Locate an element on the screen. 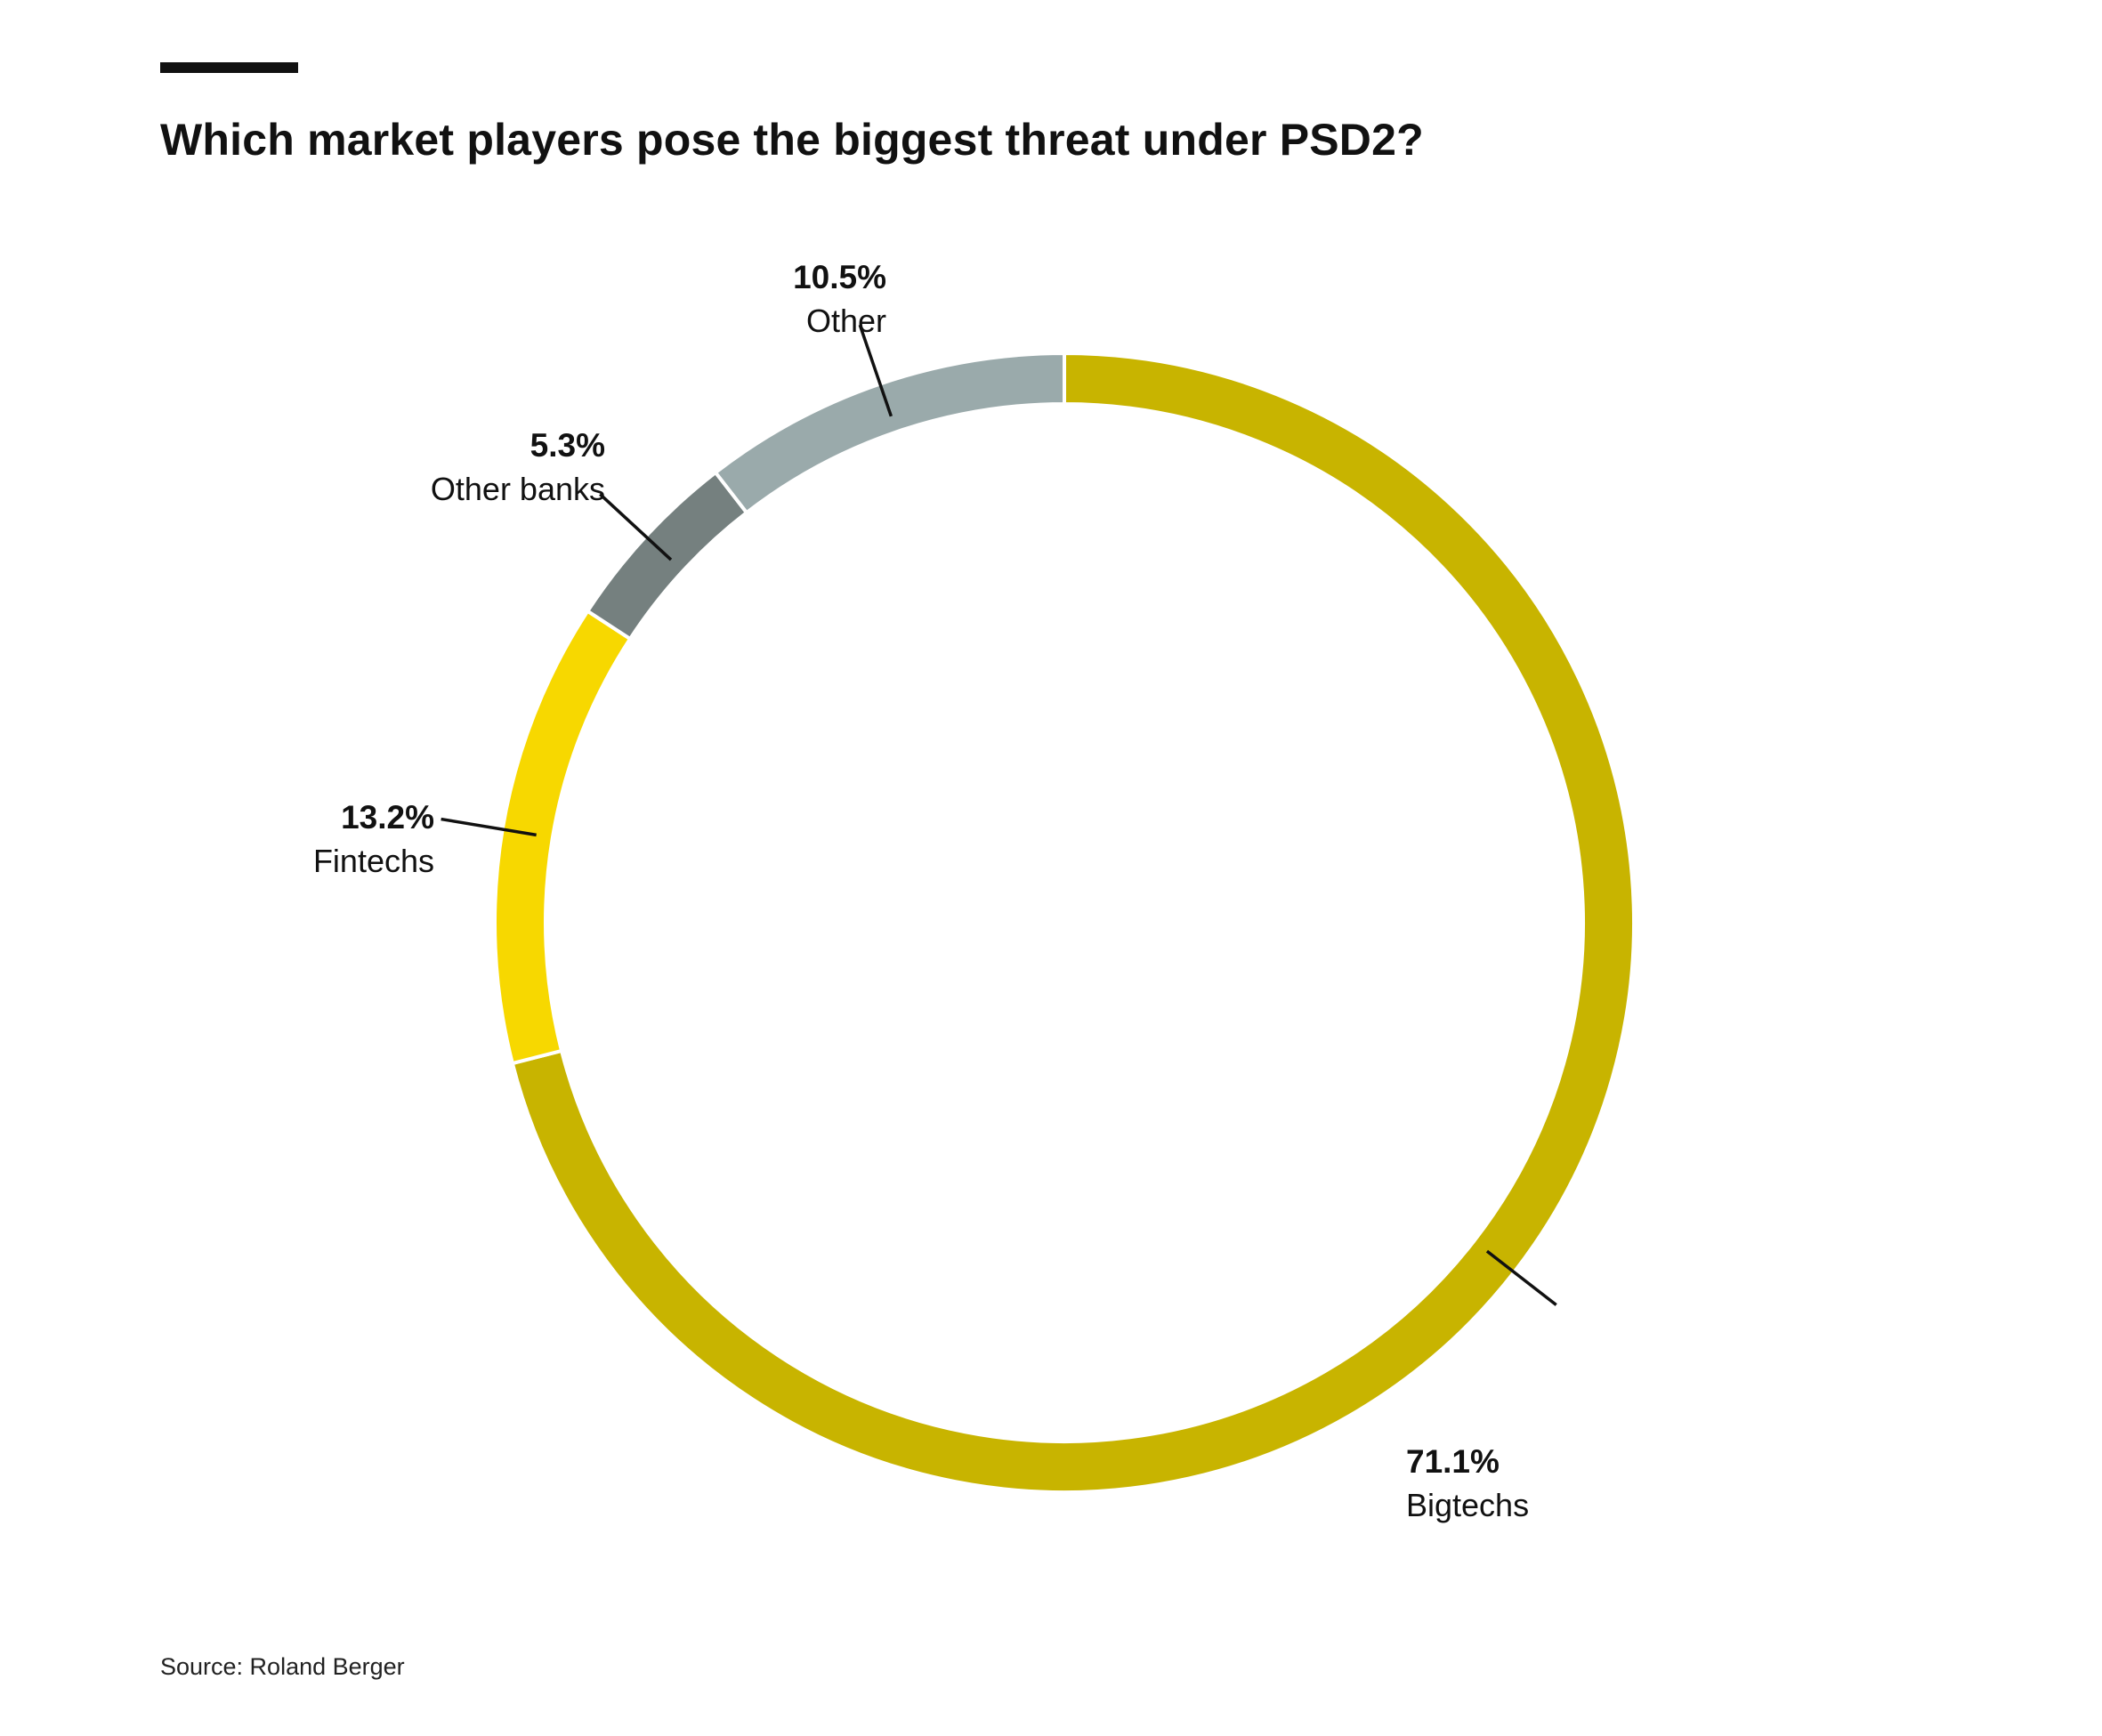 The width and height of the screenshot is (2102, 1736). title-accent-bar is located at coordinates (229, 67).